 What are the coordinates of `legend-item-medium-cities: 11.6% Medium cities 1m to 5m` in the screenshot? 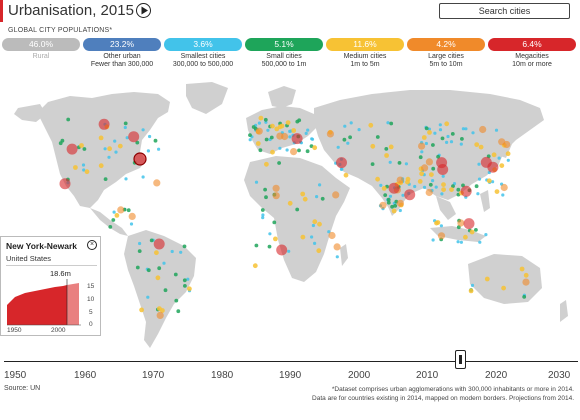 It's located at (365, 55).